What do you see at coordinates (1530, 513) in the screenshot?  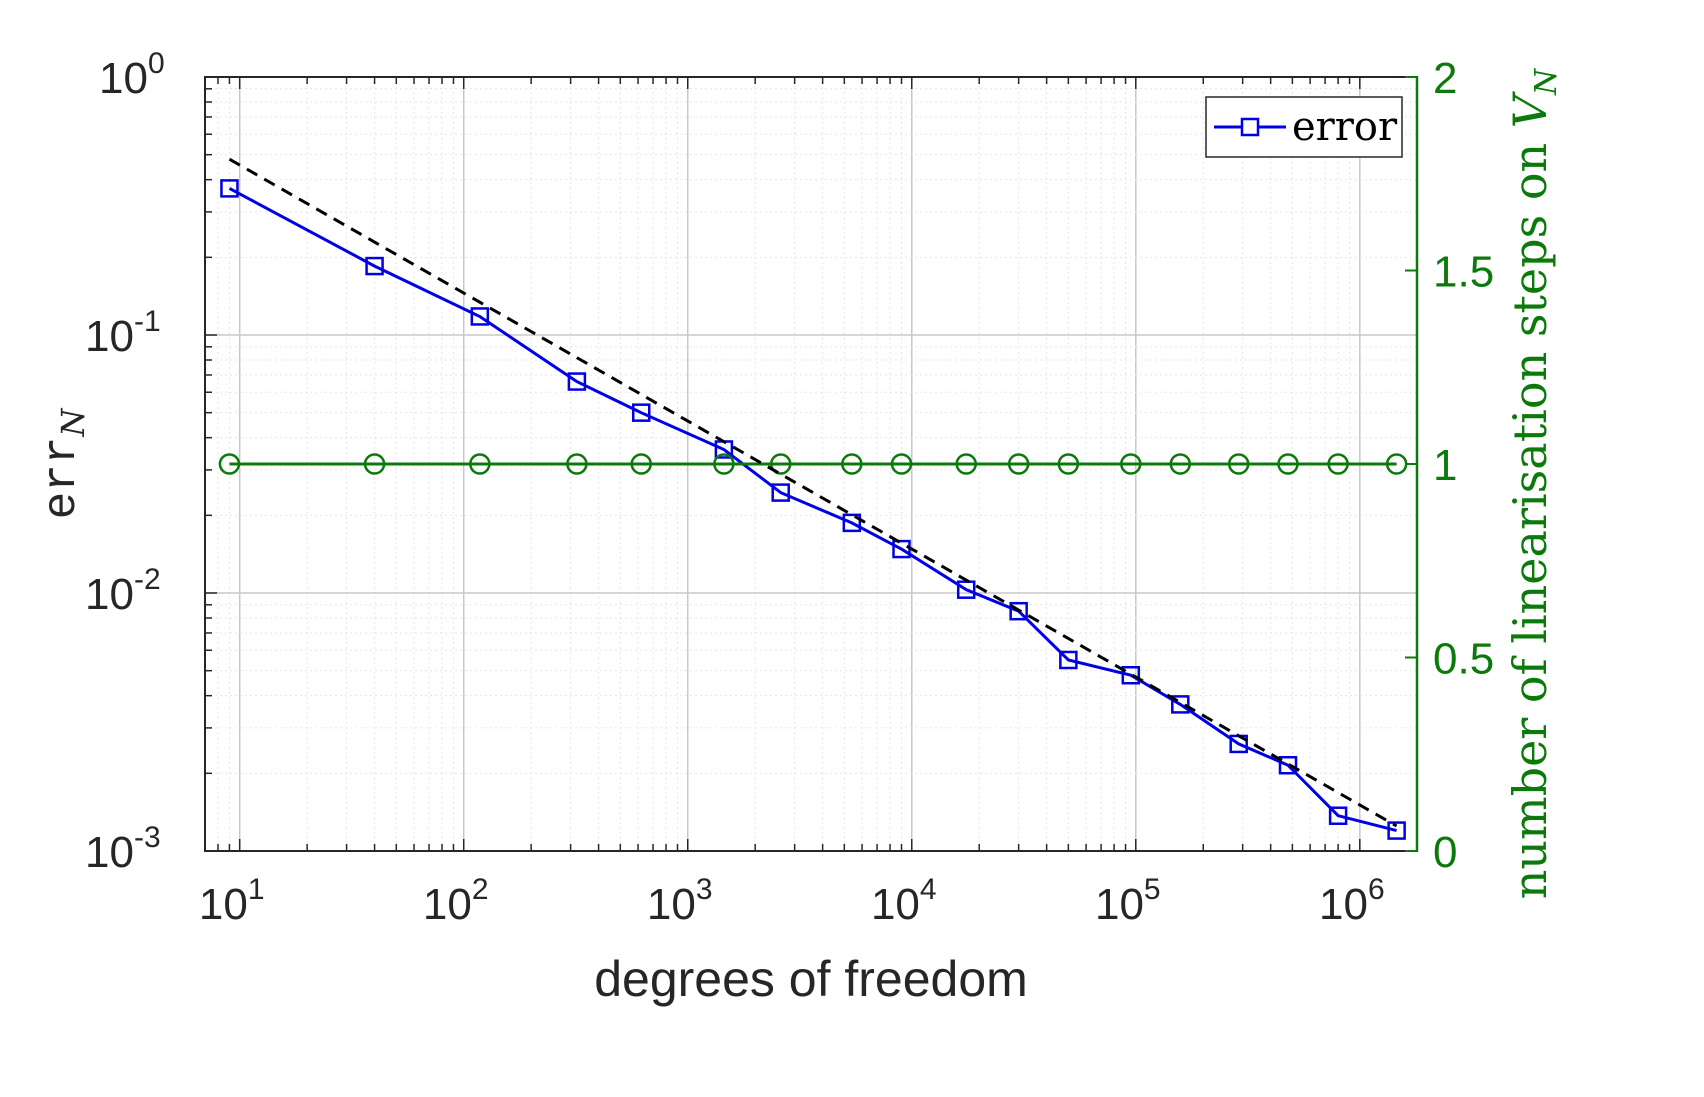 I see `y-axis-right-label-main: number of linearisation steps on` at bounding box center [1530, 513].